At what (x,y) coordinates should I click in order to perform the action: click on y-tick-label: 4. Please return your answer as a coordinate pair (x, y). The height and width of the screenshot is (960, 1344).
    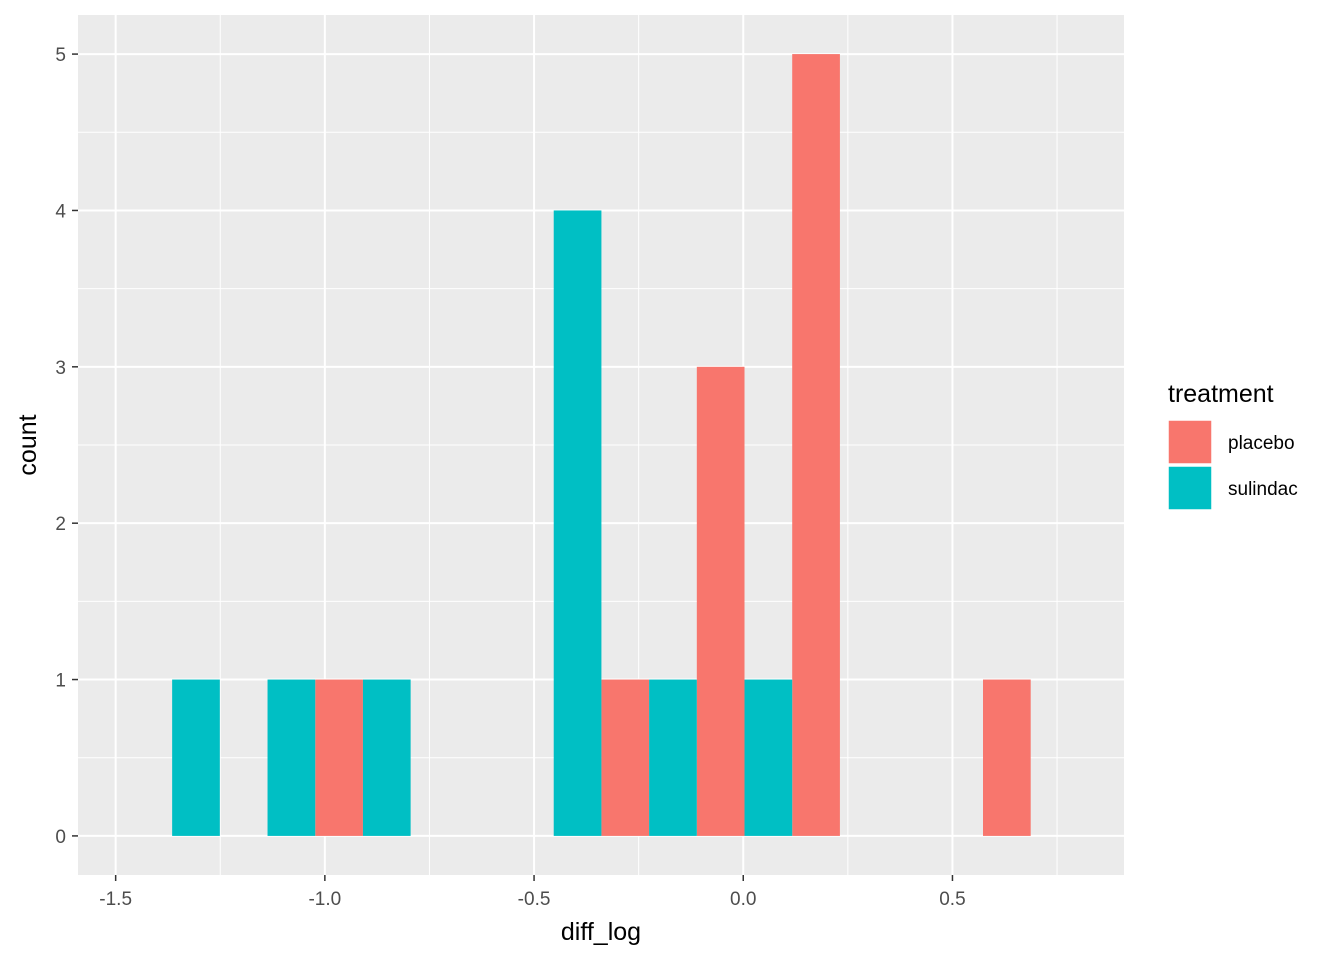
    Looking at the image, I should click on (60, 211).